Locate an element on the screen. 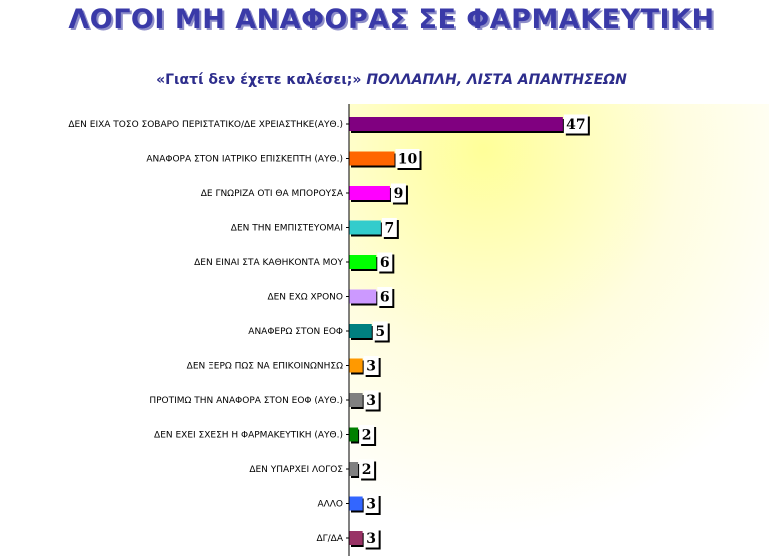 The height and width of the screenshot is (556, 783). category-label: ΔΕΝ ΕΧΩ ΧΡΟΝΟ is located at coordinates (305, 298).